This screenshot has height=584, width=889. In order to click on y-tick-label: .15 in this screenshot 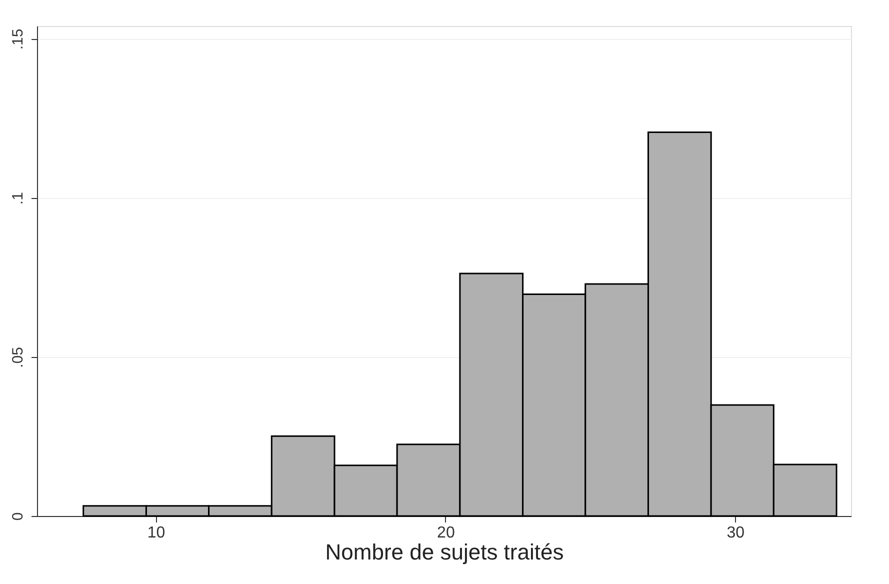, I will do `click(18, 39)`.